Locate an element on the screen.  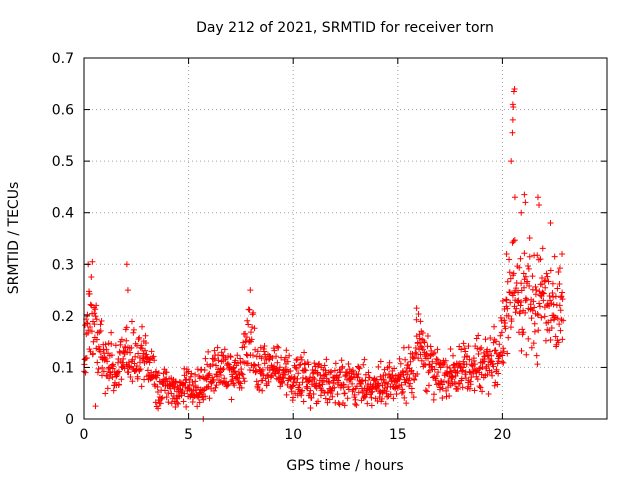
y-tick-label: 0.3 is located at coordinates (63, 265).